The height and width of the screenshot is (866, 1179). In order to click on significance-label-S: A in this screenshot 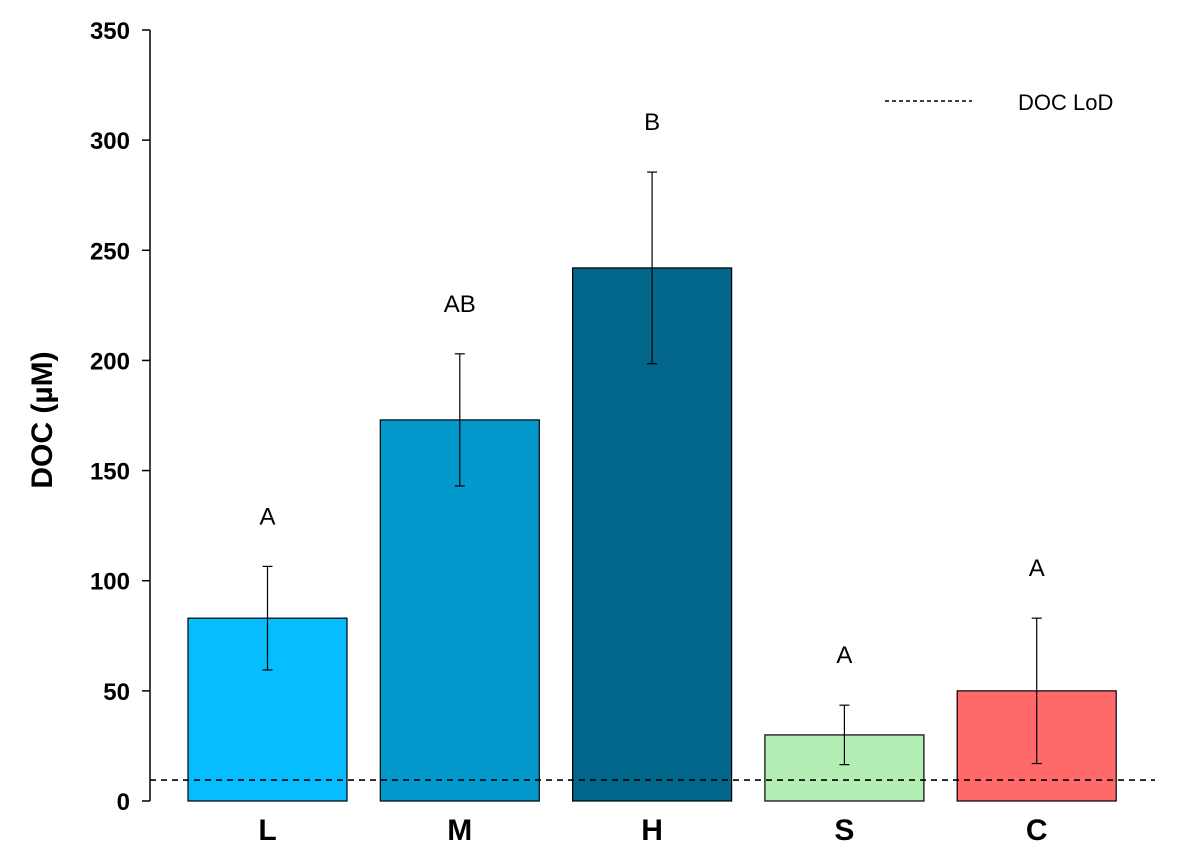, I will do `click(844, 655)`.